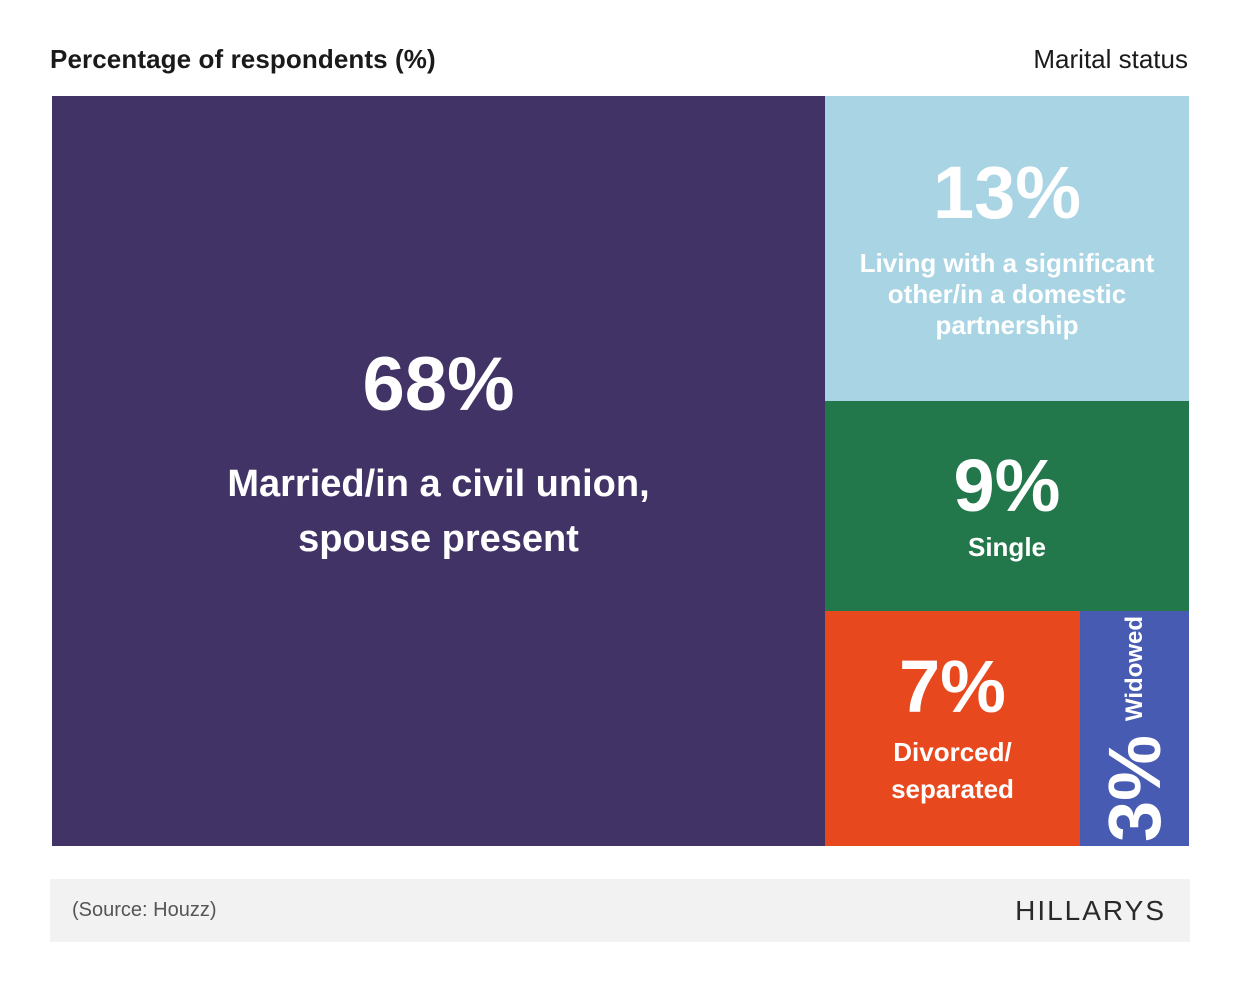 This screenshot has height=992, width=1240. I want to click on chart-title: Percentage of respondents (%), so click(243, 59).